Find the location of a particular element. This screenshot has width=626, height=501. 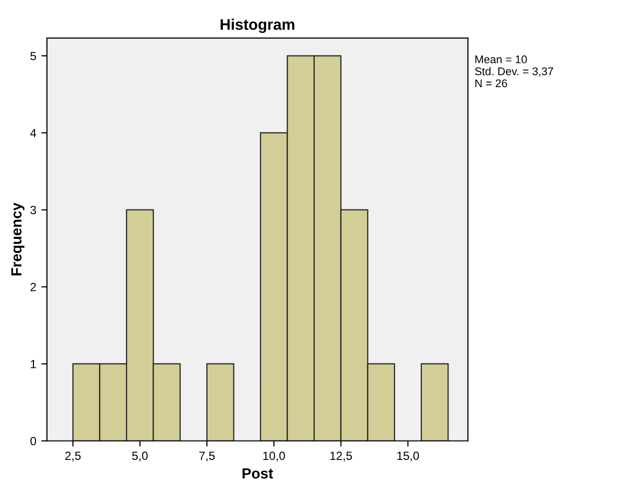

x-tick-label: 2,5 is located at coordinates (73, 457).